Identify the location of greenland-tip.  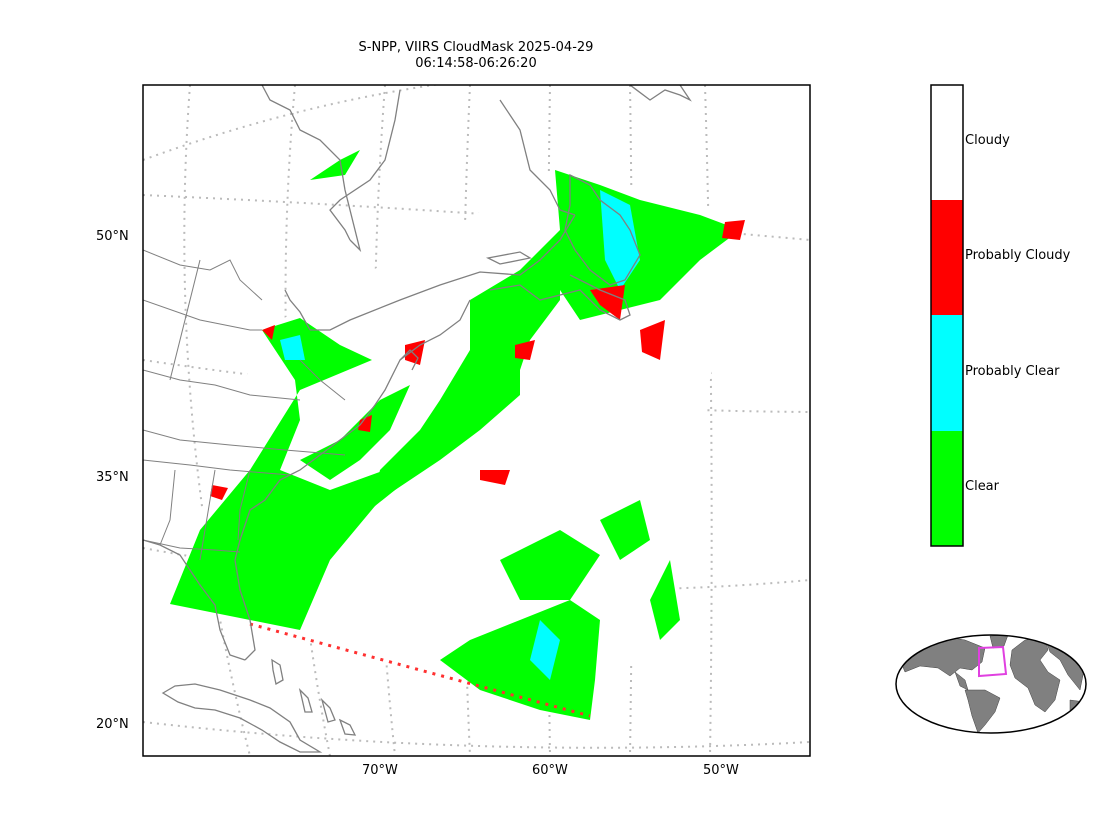
(660, 93).